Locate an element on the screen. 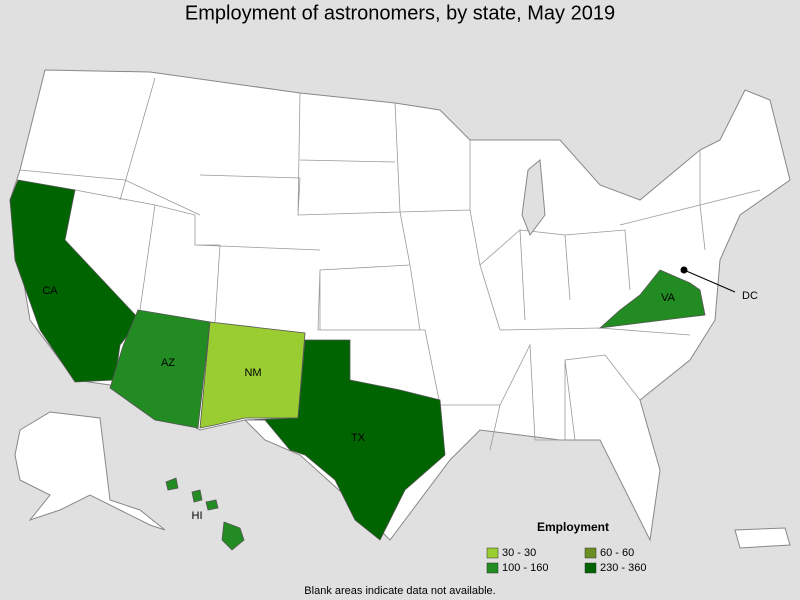 The image size is (800, 600). leader-line is located at coordinates (709, 281).